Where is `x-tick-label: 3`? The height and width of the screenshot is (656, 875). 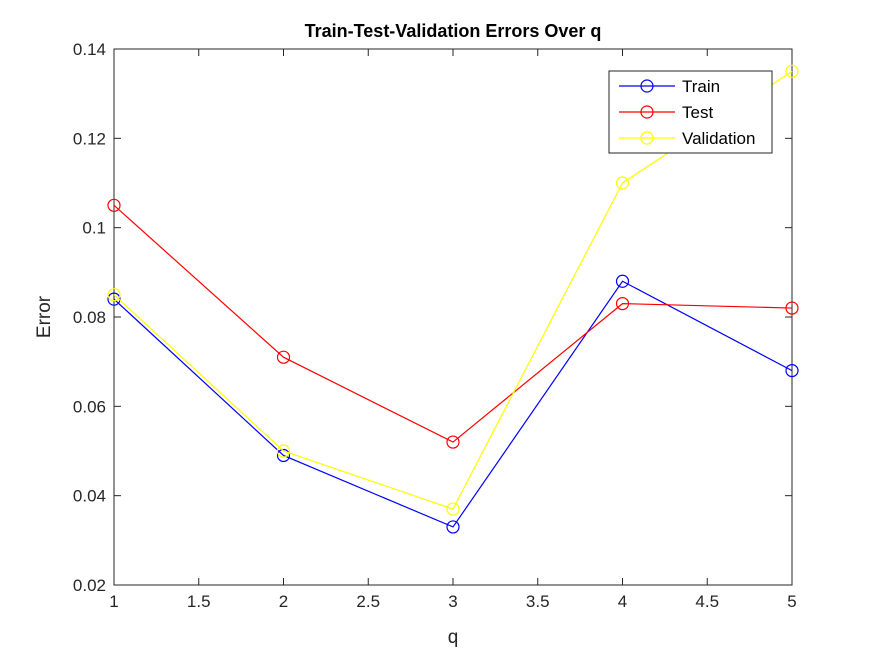
x-tick-label: 3 is located at coordinates (452, 601).